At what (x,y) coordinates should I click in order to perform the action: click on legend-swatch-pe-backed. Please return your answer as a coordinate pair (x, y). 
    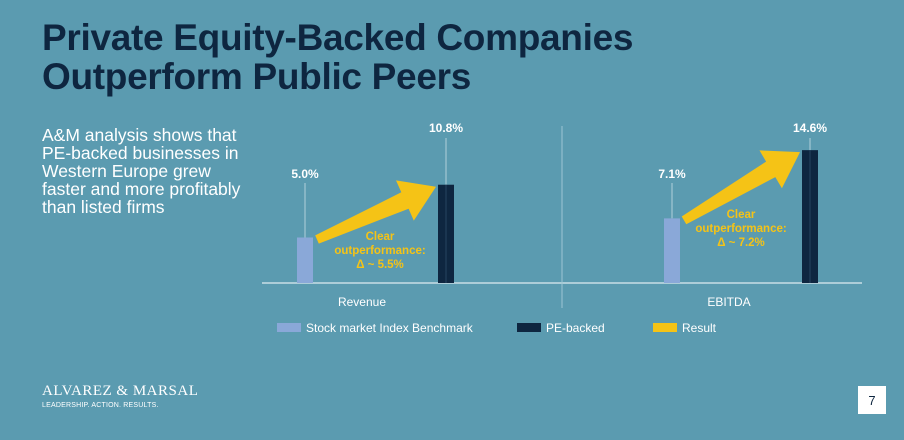
    Looking at the image, I should click on (529, 327).